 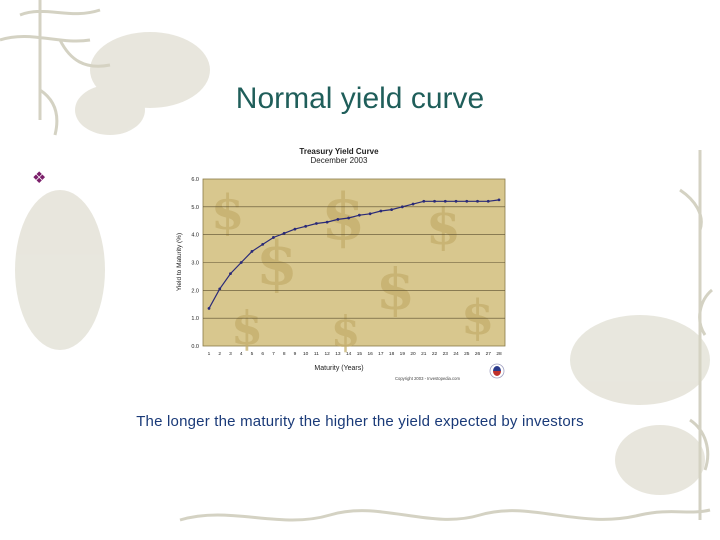 I want to click on x-tick-label: 8, so click(x=284, y=354).